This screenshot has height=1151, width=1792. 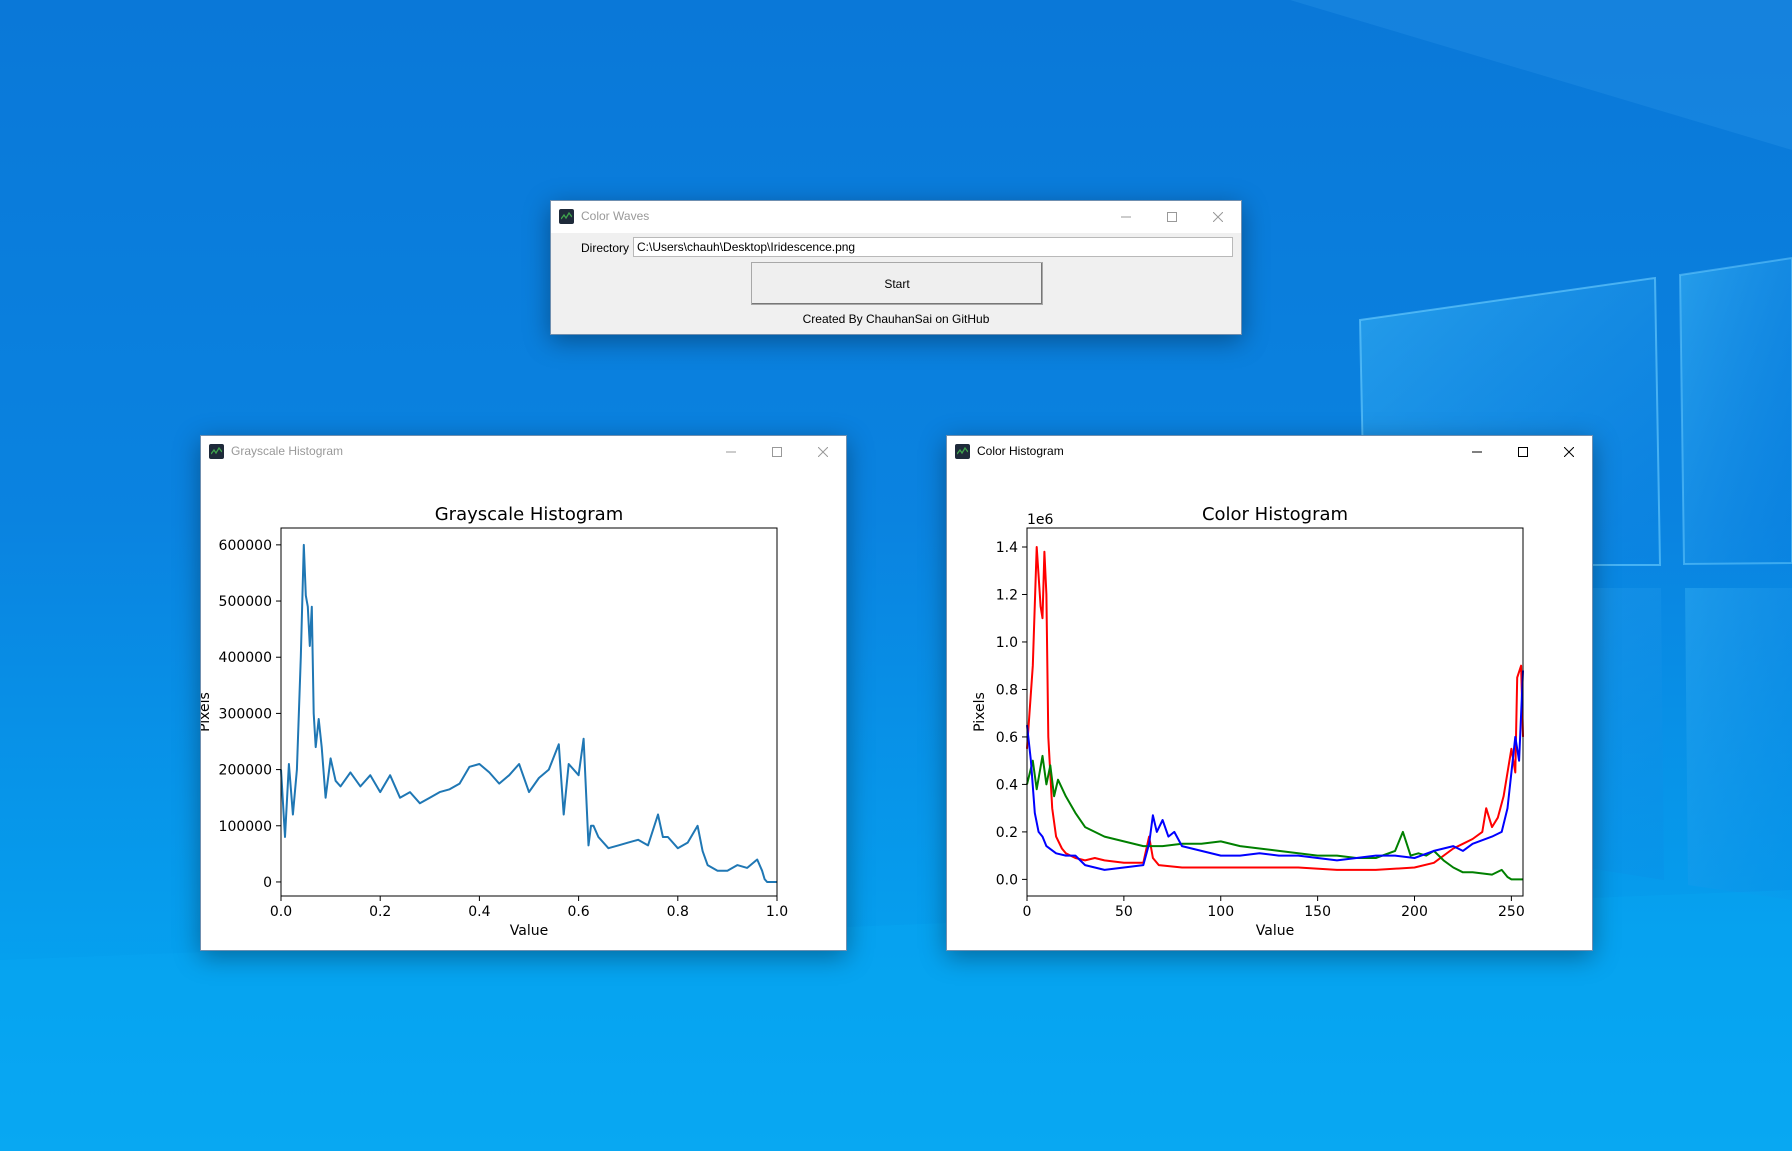 I want to click on x-tick-label: 100, so click(x=1220, y=912).